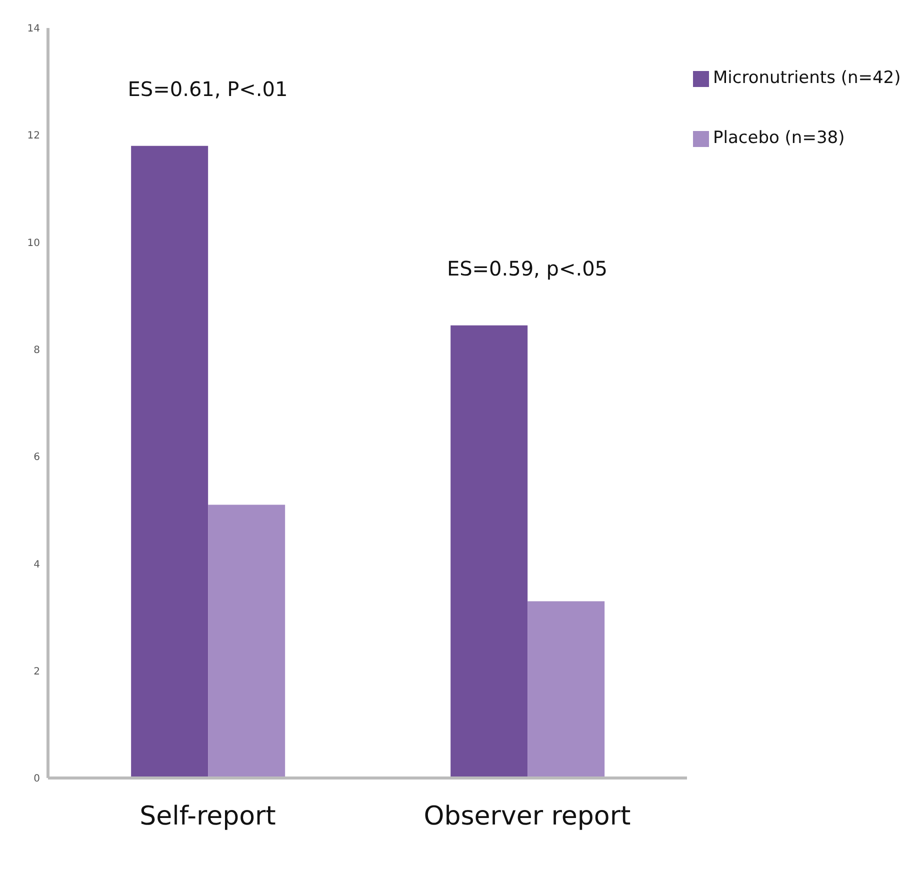 The height and width of the screenshot is (887, 916). Describe the element at coordinates (37, 672) in the screenshot. I see `y-tick-label: 2` at that location.